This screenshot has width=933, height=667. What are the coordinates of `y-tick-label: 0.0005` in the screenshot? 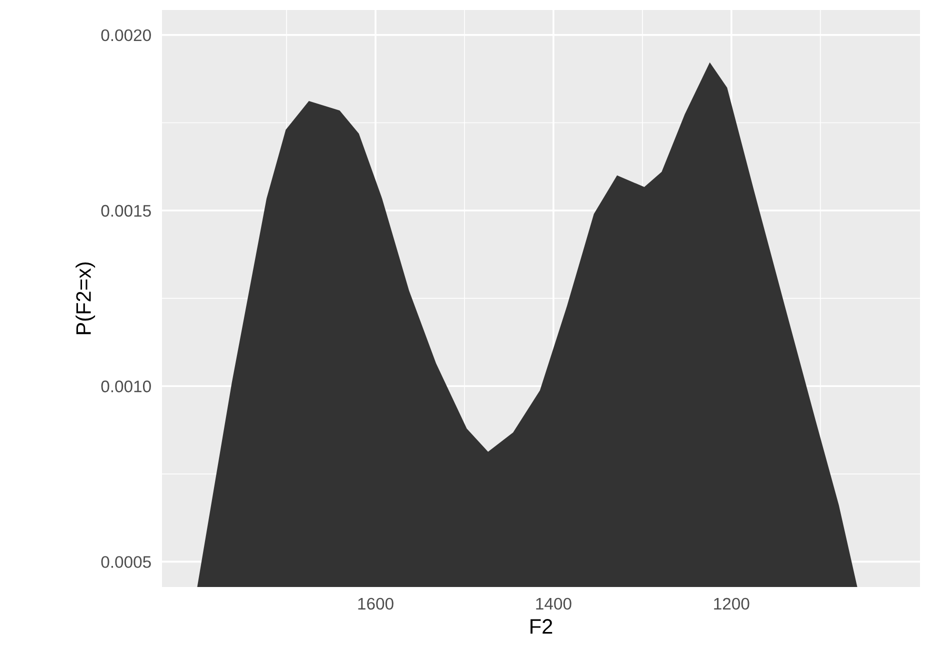 It's located at (126, 562).